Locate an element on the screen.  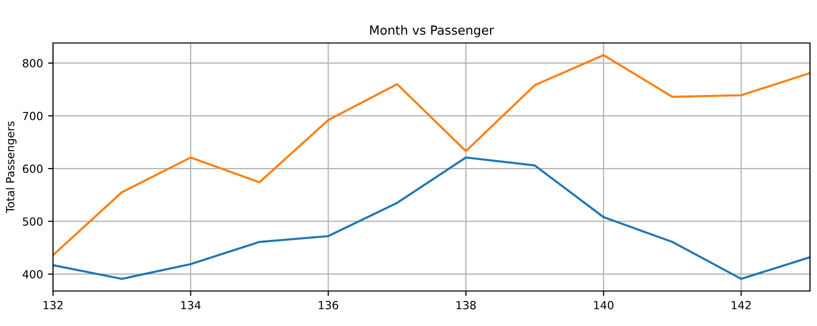
chart-title: Month vs Passenger is located at coordinates (432, 31).